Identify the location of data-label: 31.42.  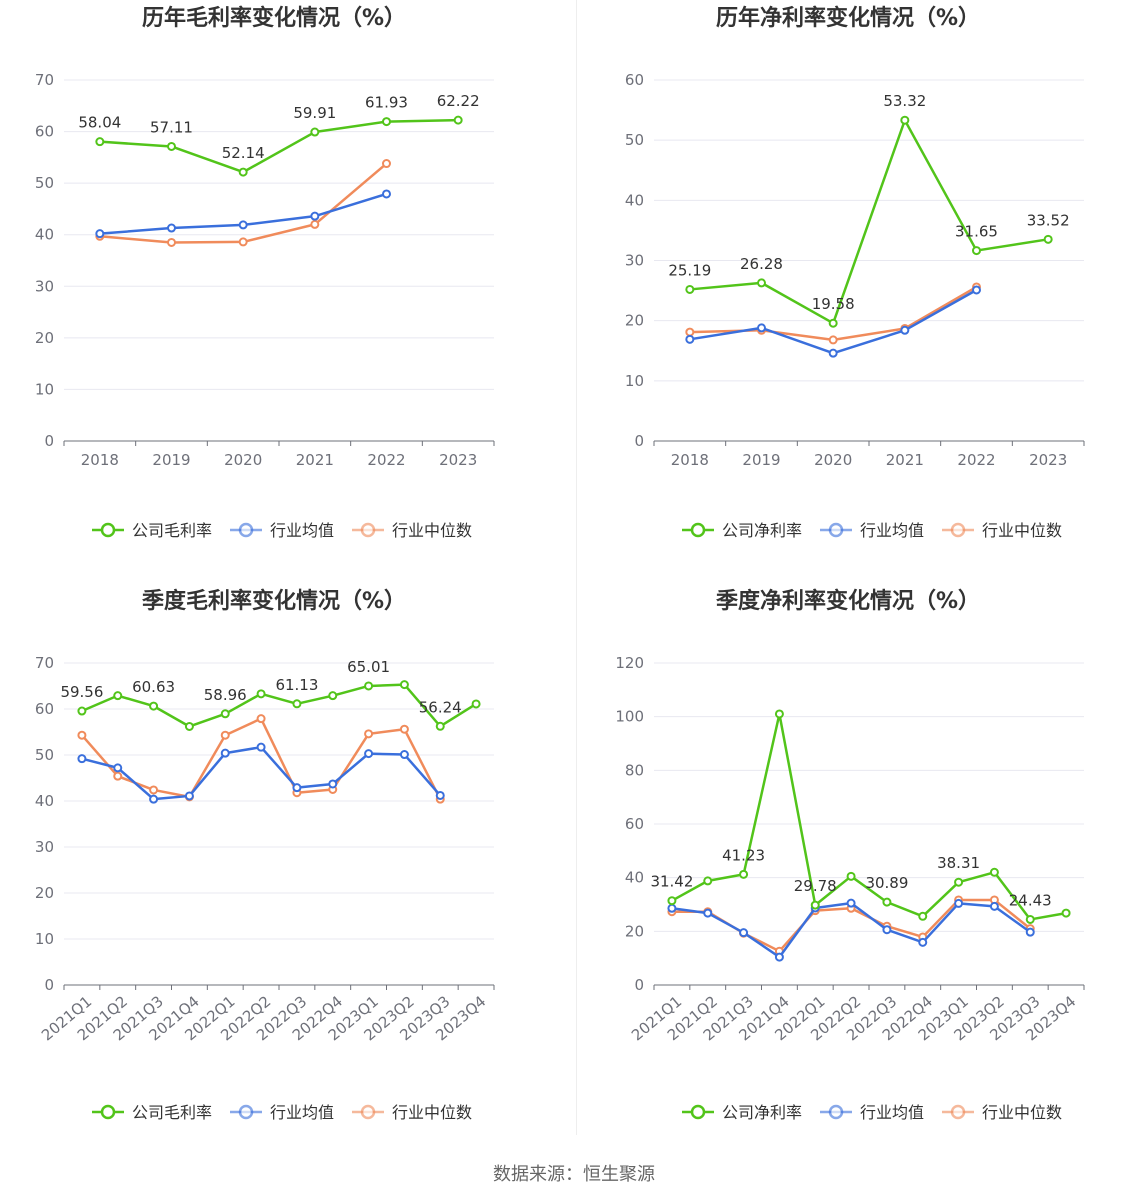
(671, 882).